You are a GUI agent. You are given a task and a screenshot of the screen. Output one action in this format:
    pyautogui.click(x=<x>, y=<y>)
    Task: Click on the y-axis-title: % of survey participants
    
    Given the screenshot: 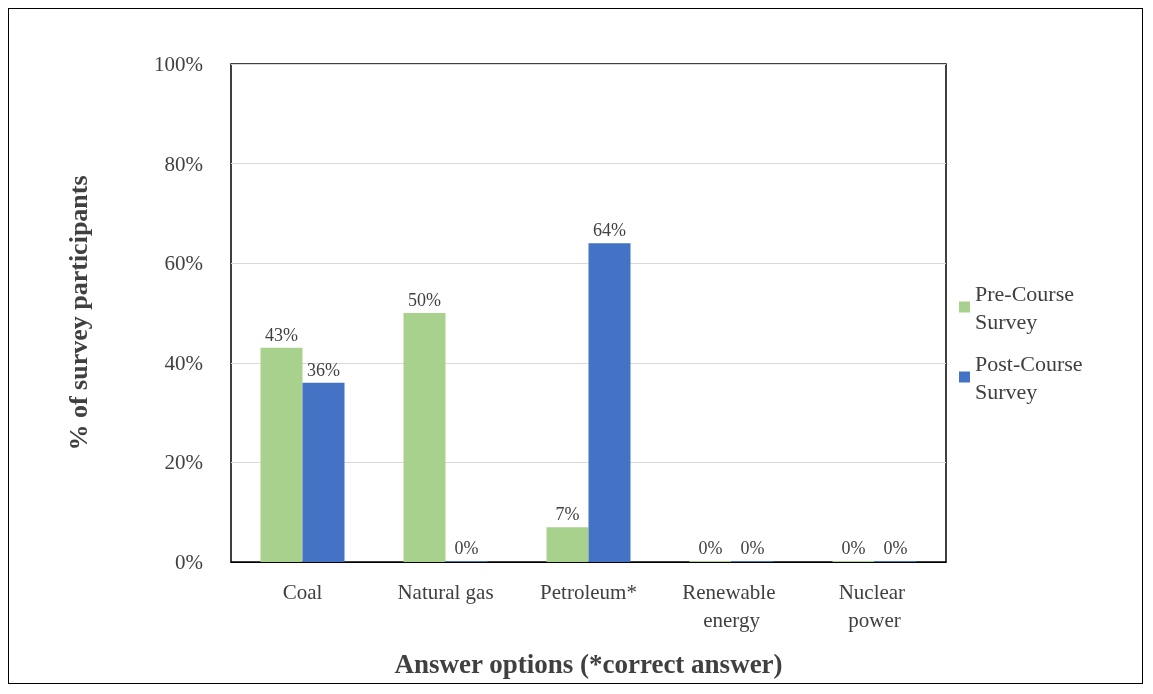 What is the action you would take?
    pyautogui.click(x=78, y=313)
    